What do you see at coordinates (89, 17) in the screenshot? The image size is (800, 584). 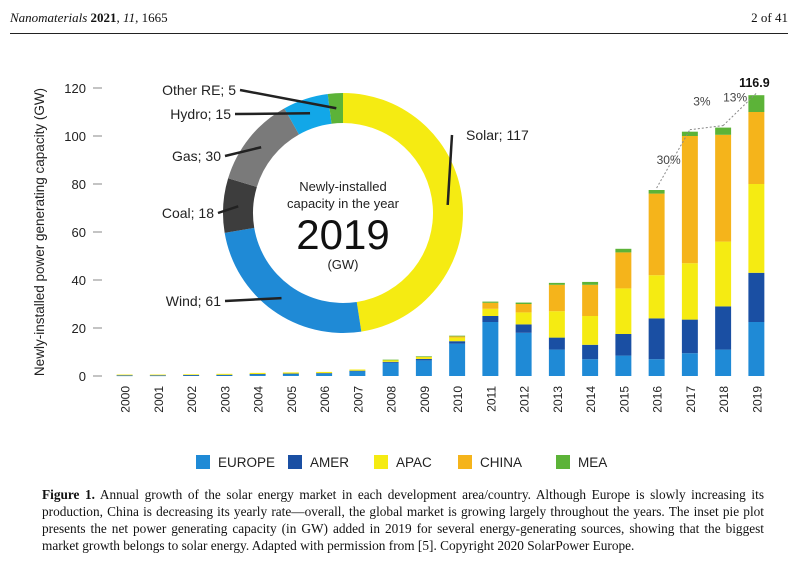 I see `journal-citation: Nanomaterials 2021, 11, 1665` at bounding box center [89, 17].